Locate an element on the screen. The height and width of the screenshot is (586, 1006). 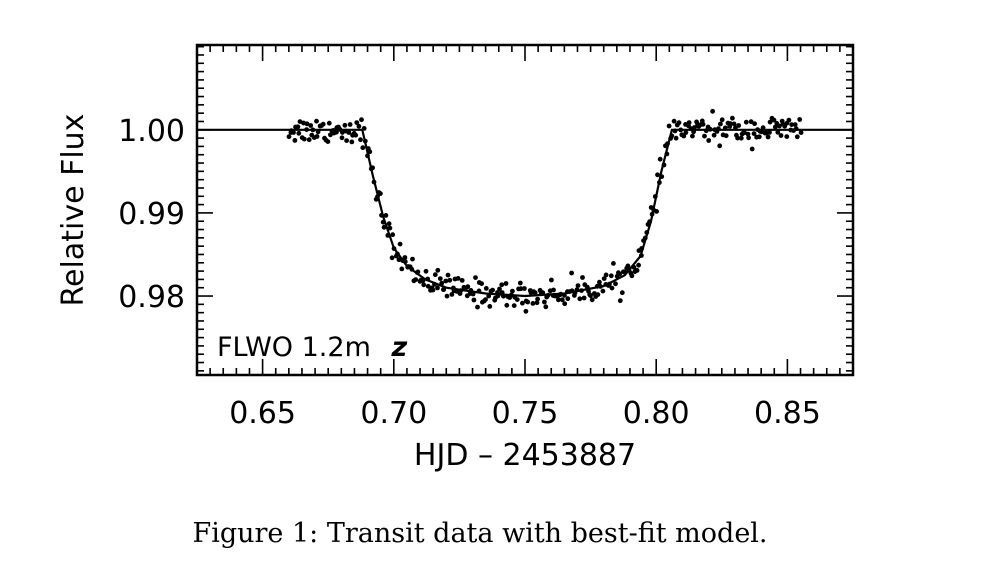
x-tick-label: 0.75 is located at coordinates (525, 413).